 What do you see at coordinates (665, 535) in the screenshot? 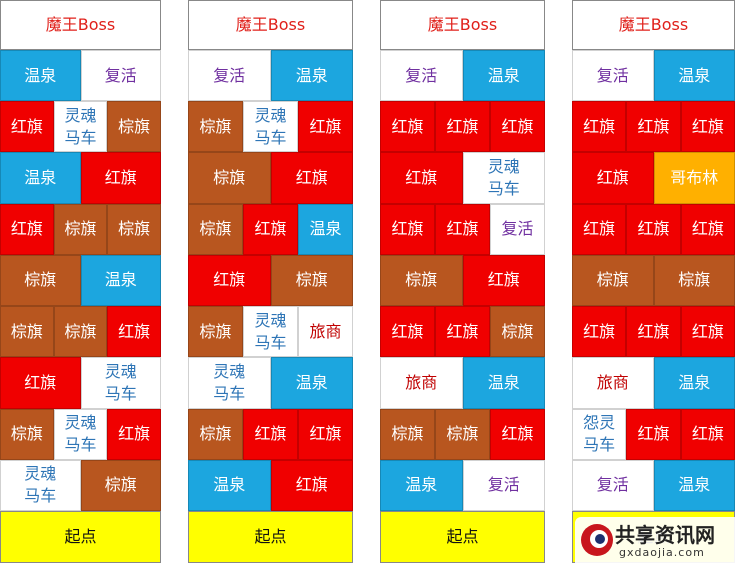
I see `watermark-title: 共享资讯网` at bounding box center [665, 535].